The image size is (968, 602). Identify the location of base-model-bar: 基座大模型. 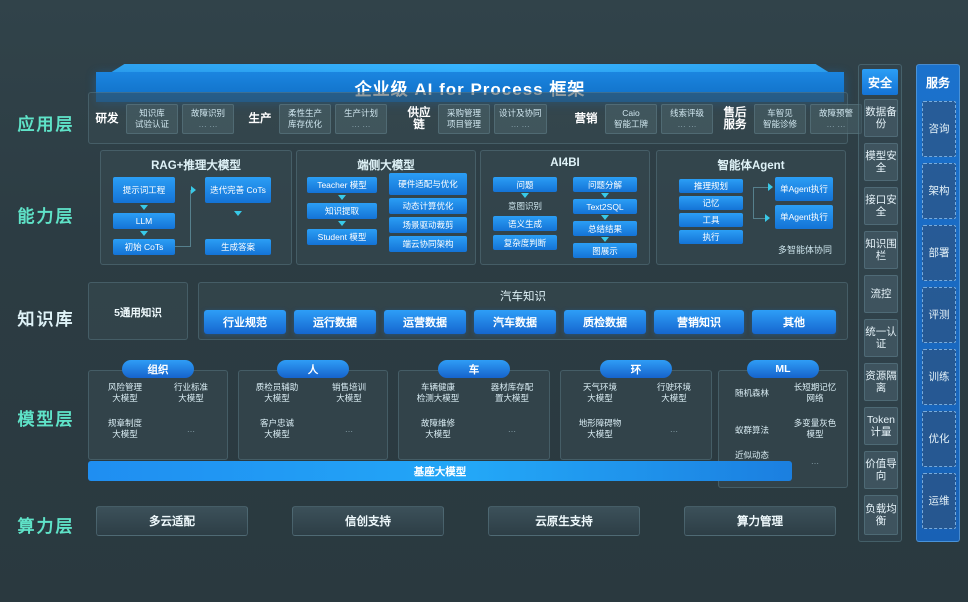
(440, 471).